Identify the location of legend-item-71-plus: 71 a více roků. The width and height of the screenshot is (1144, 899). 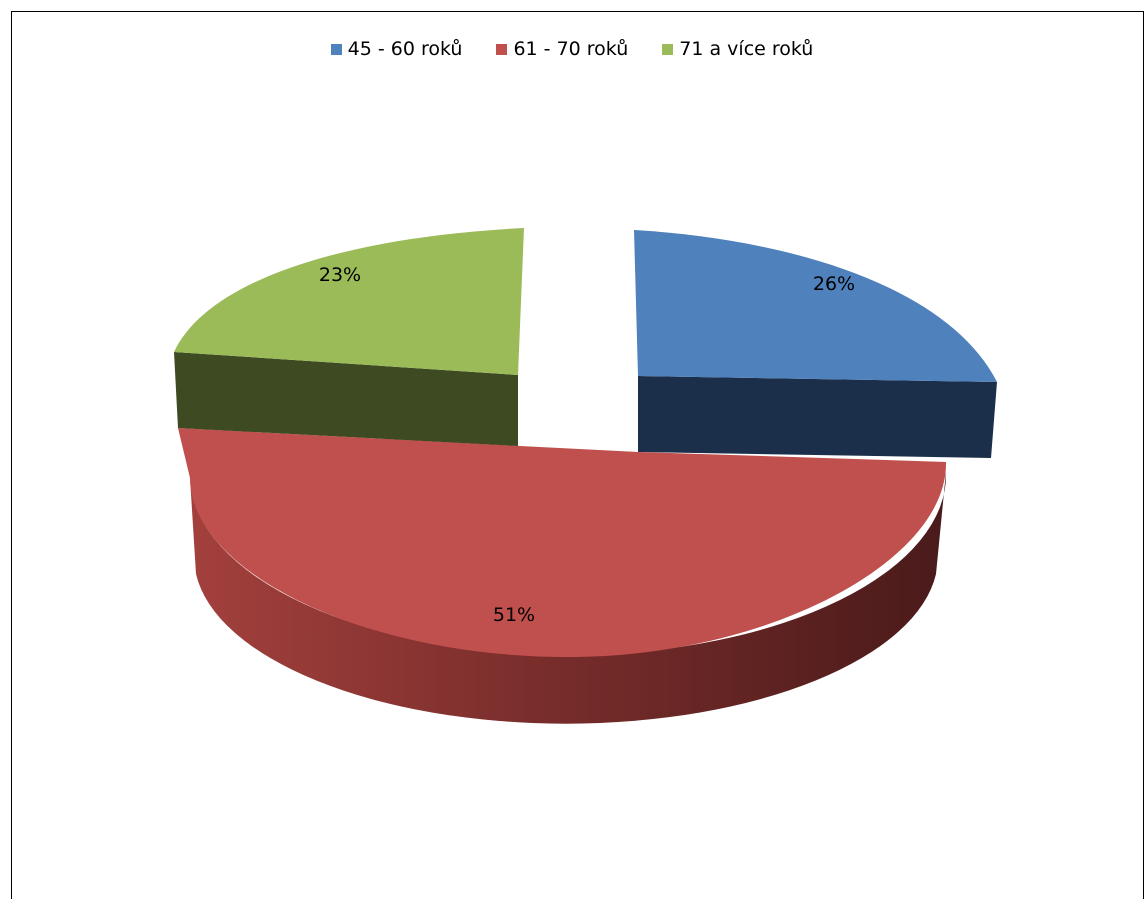
(737, 49).